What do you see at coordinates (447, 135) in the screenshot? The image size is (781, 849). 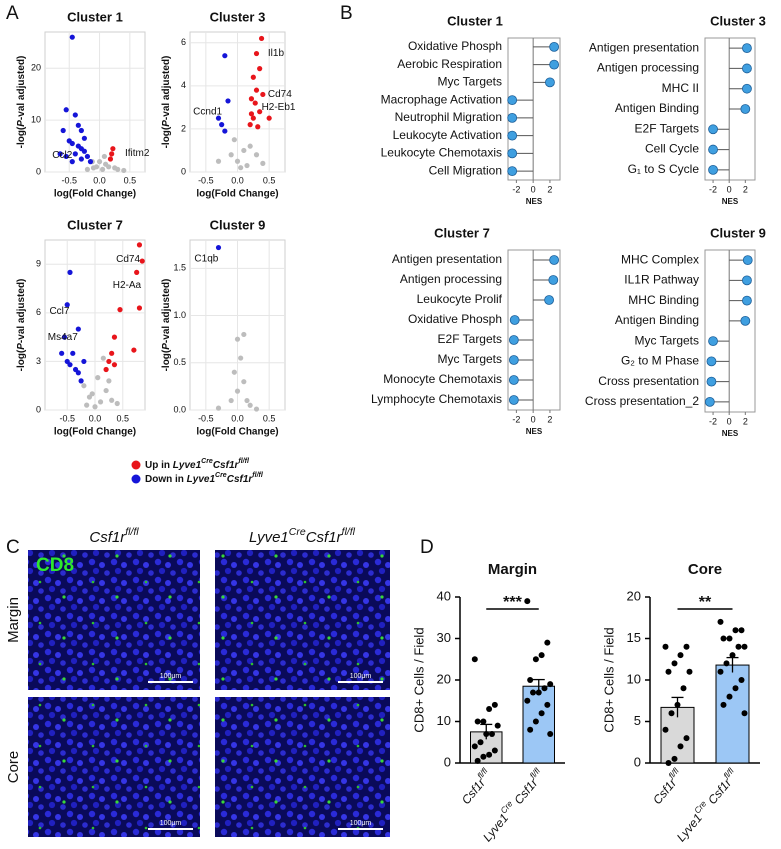 I see `category-label: Leukocyte Activation` at bounding box center [447, 135].